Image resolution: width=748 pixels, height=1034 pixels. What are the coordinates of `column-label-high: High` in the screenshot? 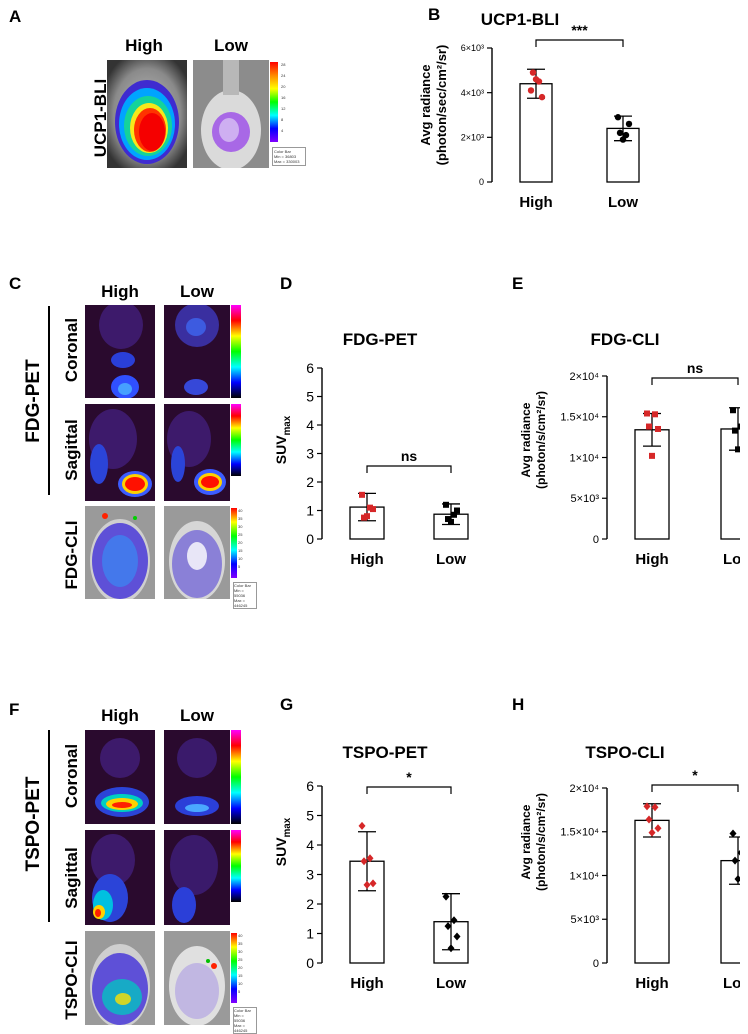 It's located at (120, 291).